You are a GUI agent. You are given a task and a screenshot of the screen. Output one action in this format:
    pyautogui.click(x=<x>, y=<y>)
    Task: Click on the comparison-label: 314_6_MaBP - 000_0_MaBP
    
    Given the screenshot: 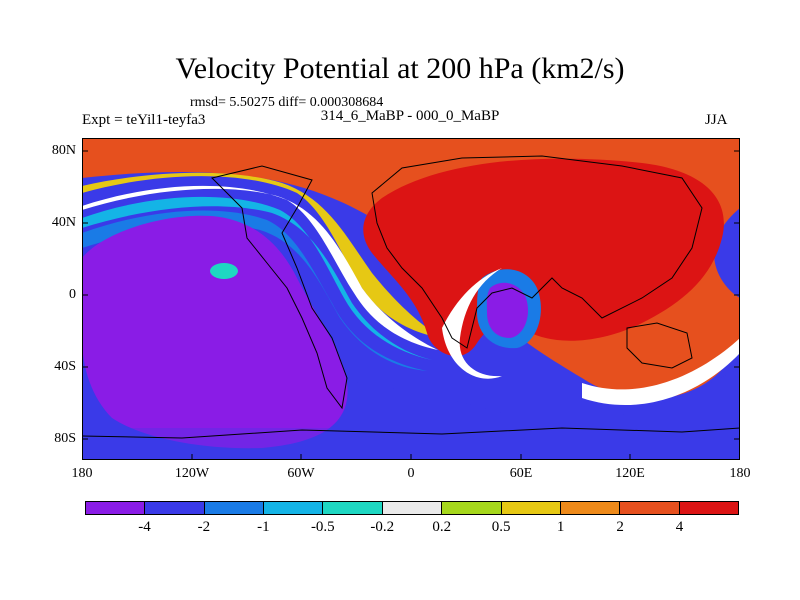 What is the action you would take?
    pyautogui.click(x=410, y=116)
    